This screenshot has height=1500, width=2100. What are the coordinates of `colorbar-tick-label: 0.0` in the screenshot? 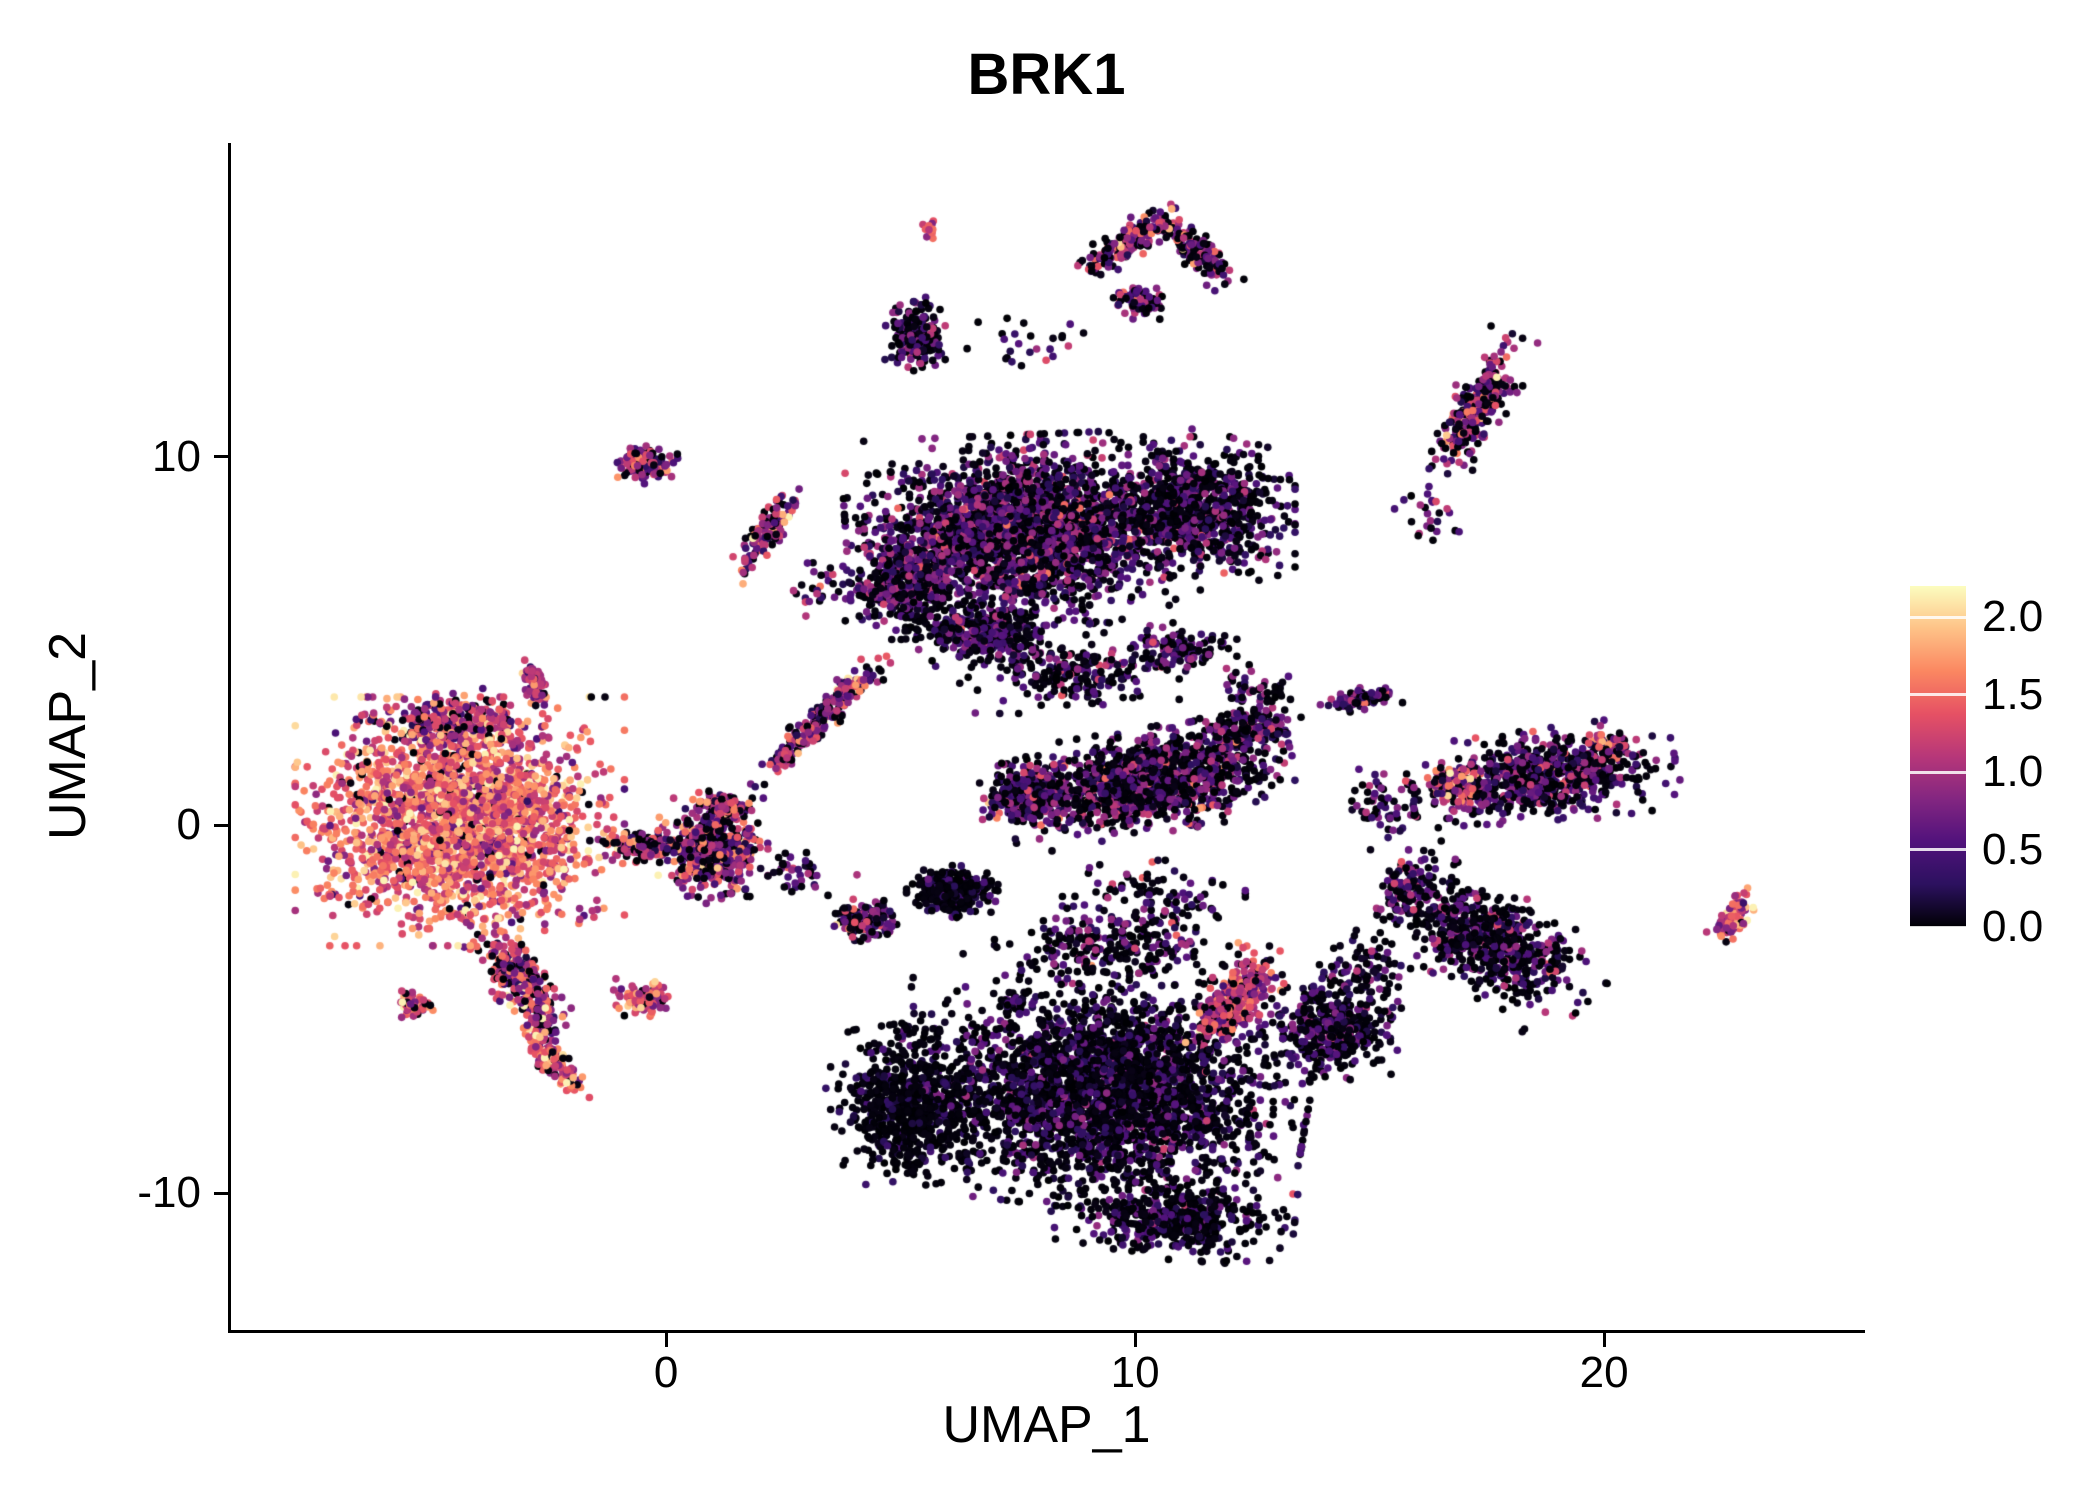 It's located at (2013, 926).